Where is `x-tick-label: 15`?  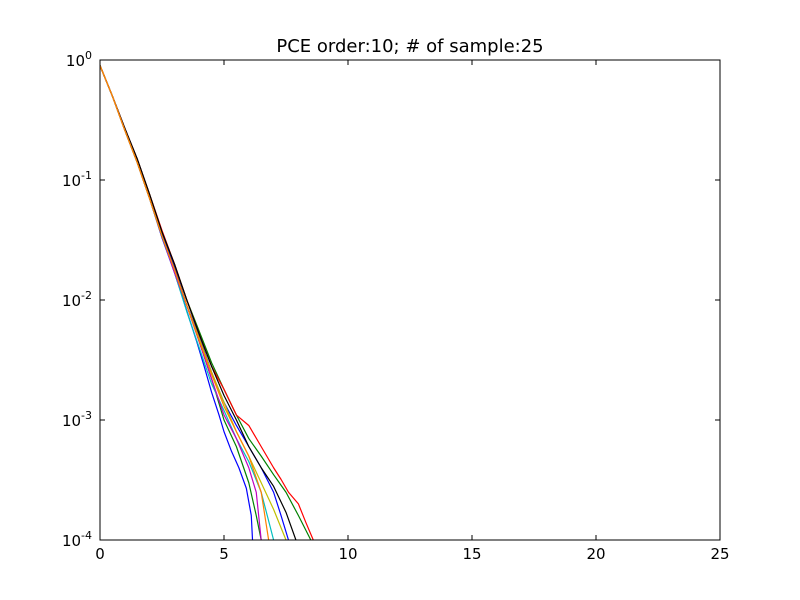
x-tick-label: 15 is located at coordinates (471, 554).